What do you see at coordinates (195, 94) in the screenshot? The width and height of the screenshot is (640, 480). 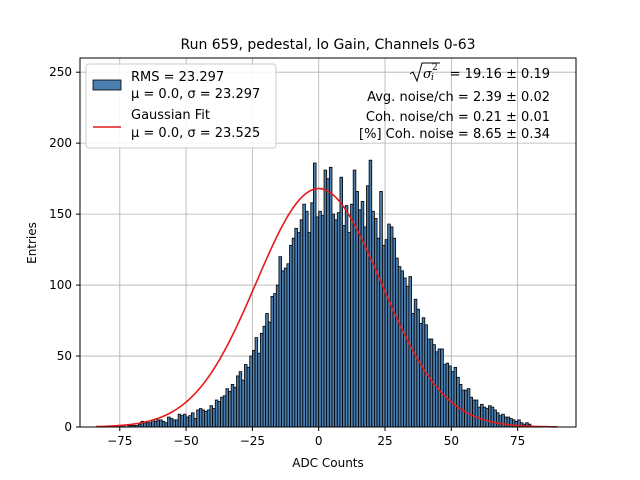 I see `legend-histogram-line2: μ = 0.0, σ = 23.297` at bounding box center [195, 94].